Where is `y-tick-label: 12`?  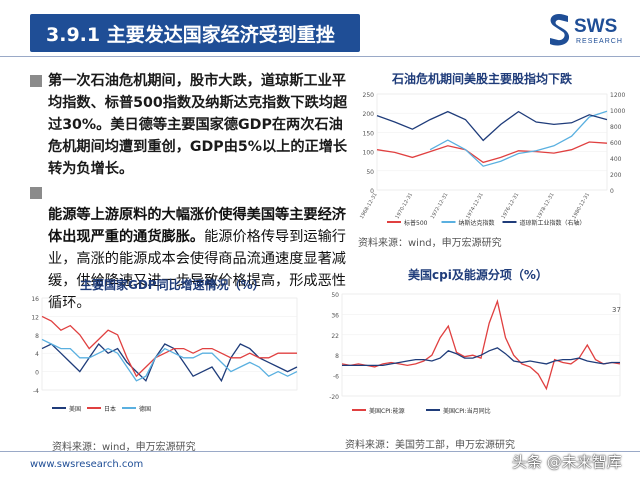
y-tick-label: 12 is located at coordinates (35, 317).